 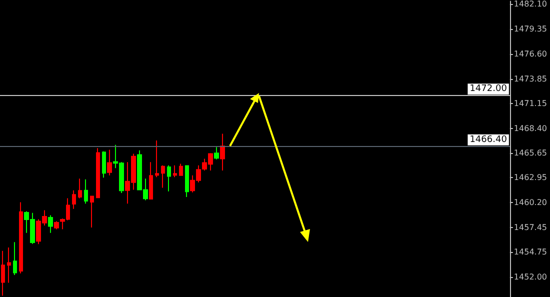 What do you see at coordinates (531, 128) in the screenshot?
I see `y-tick-label: 1468.40` at bounding box center [531, 128].